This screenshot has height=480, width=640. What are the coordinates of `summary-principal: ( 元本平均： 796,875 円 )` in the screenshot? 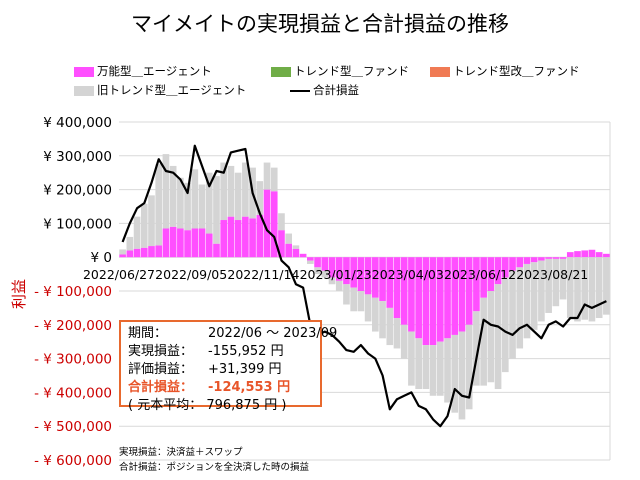 It's located at (207, 405).